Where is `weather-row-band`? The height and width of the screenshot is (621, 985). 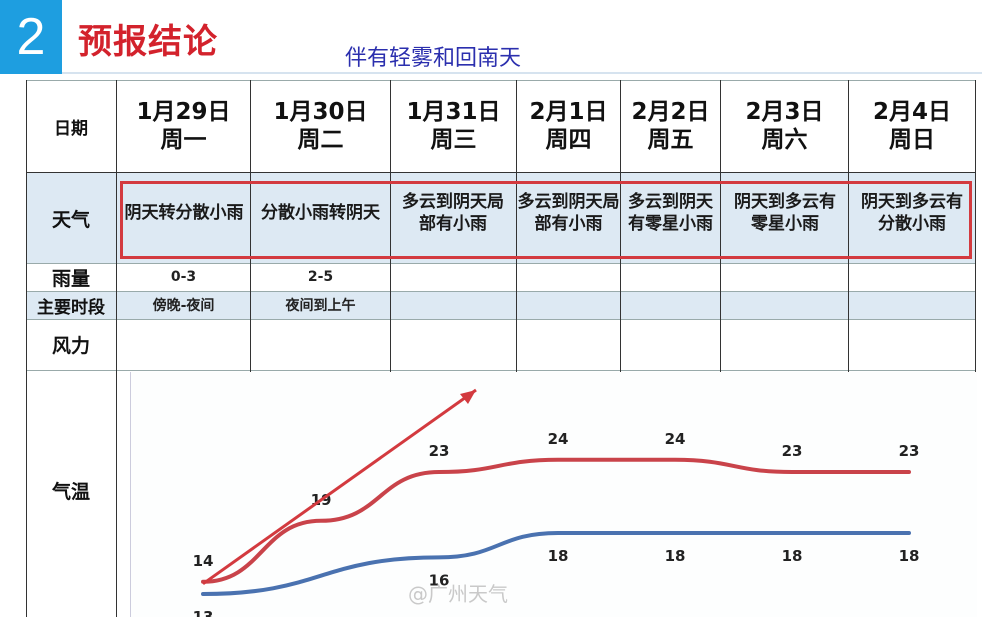
weather-row-band is located at coordinates (501, 218).